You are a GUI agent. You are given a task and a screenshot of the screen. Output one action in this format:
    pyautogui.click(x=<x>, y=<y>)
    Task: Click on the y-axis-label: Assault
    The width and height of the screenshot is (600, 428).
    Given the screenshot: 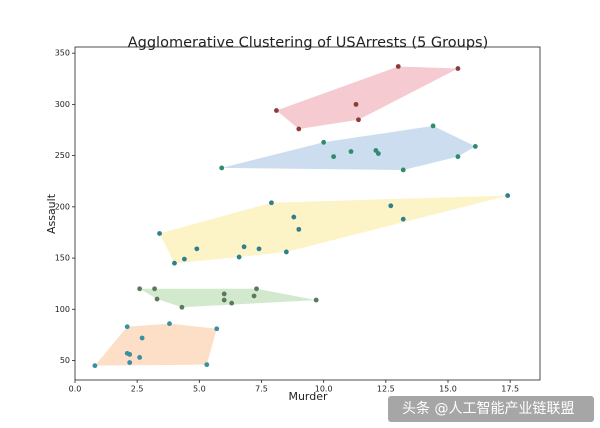 What is the action you would take?
    pyautogui.click(x=51, y=213)
    